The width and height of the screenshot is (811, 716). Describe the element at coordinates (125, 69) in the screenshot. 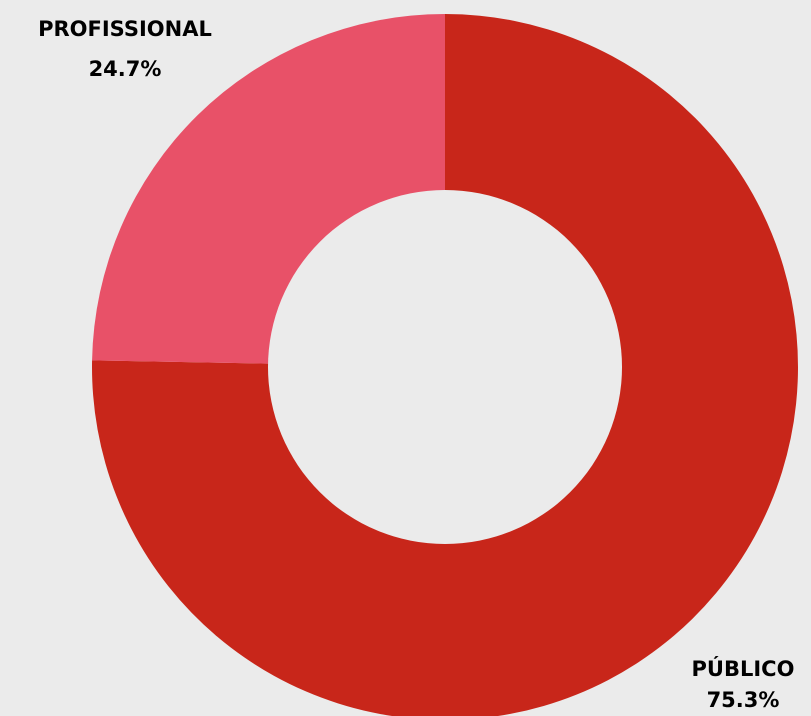

I see `slice-label-profissional-value: 24.7%` at that location.